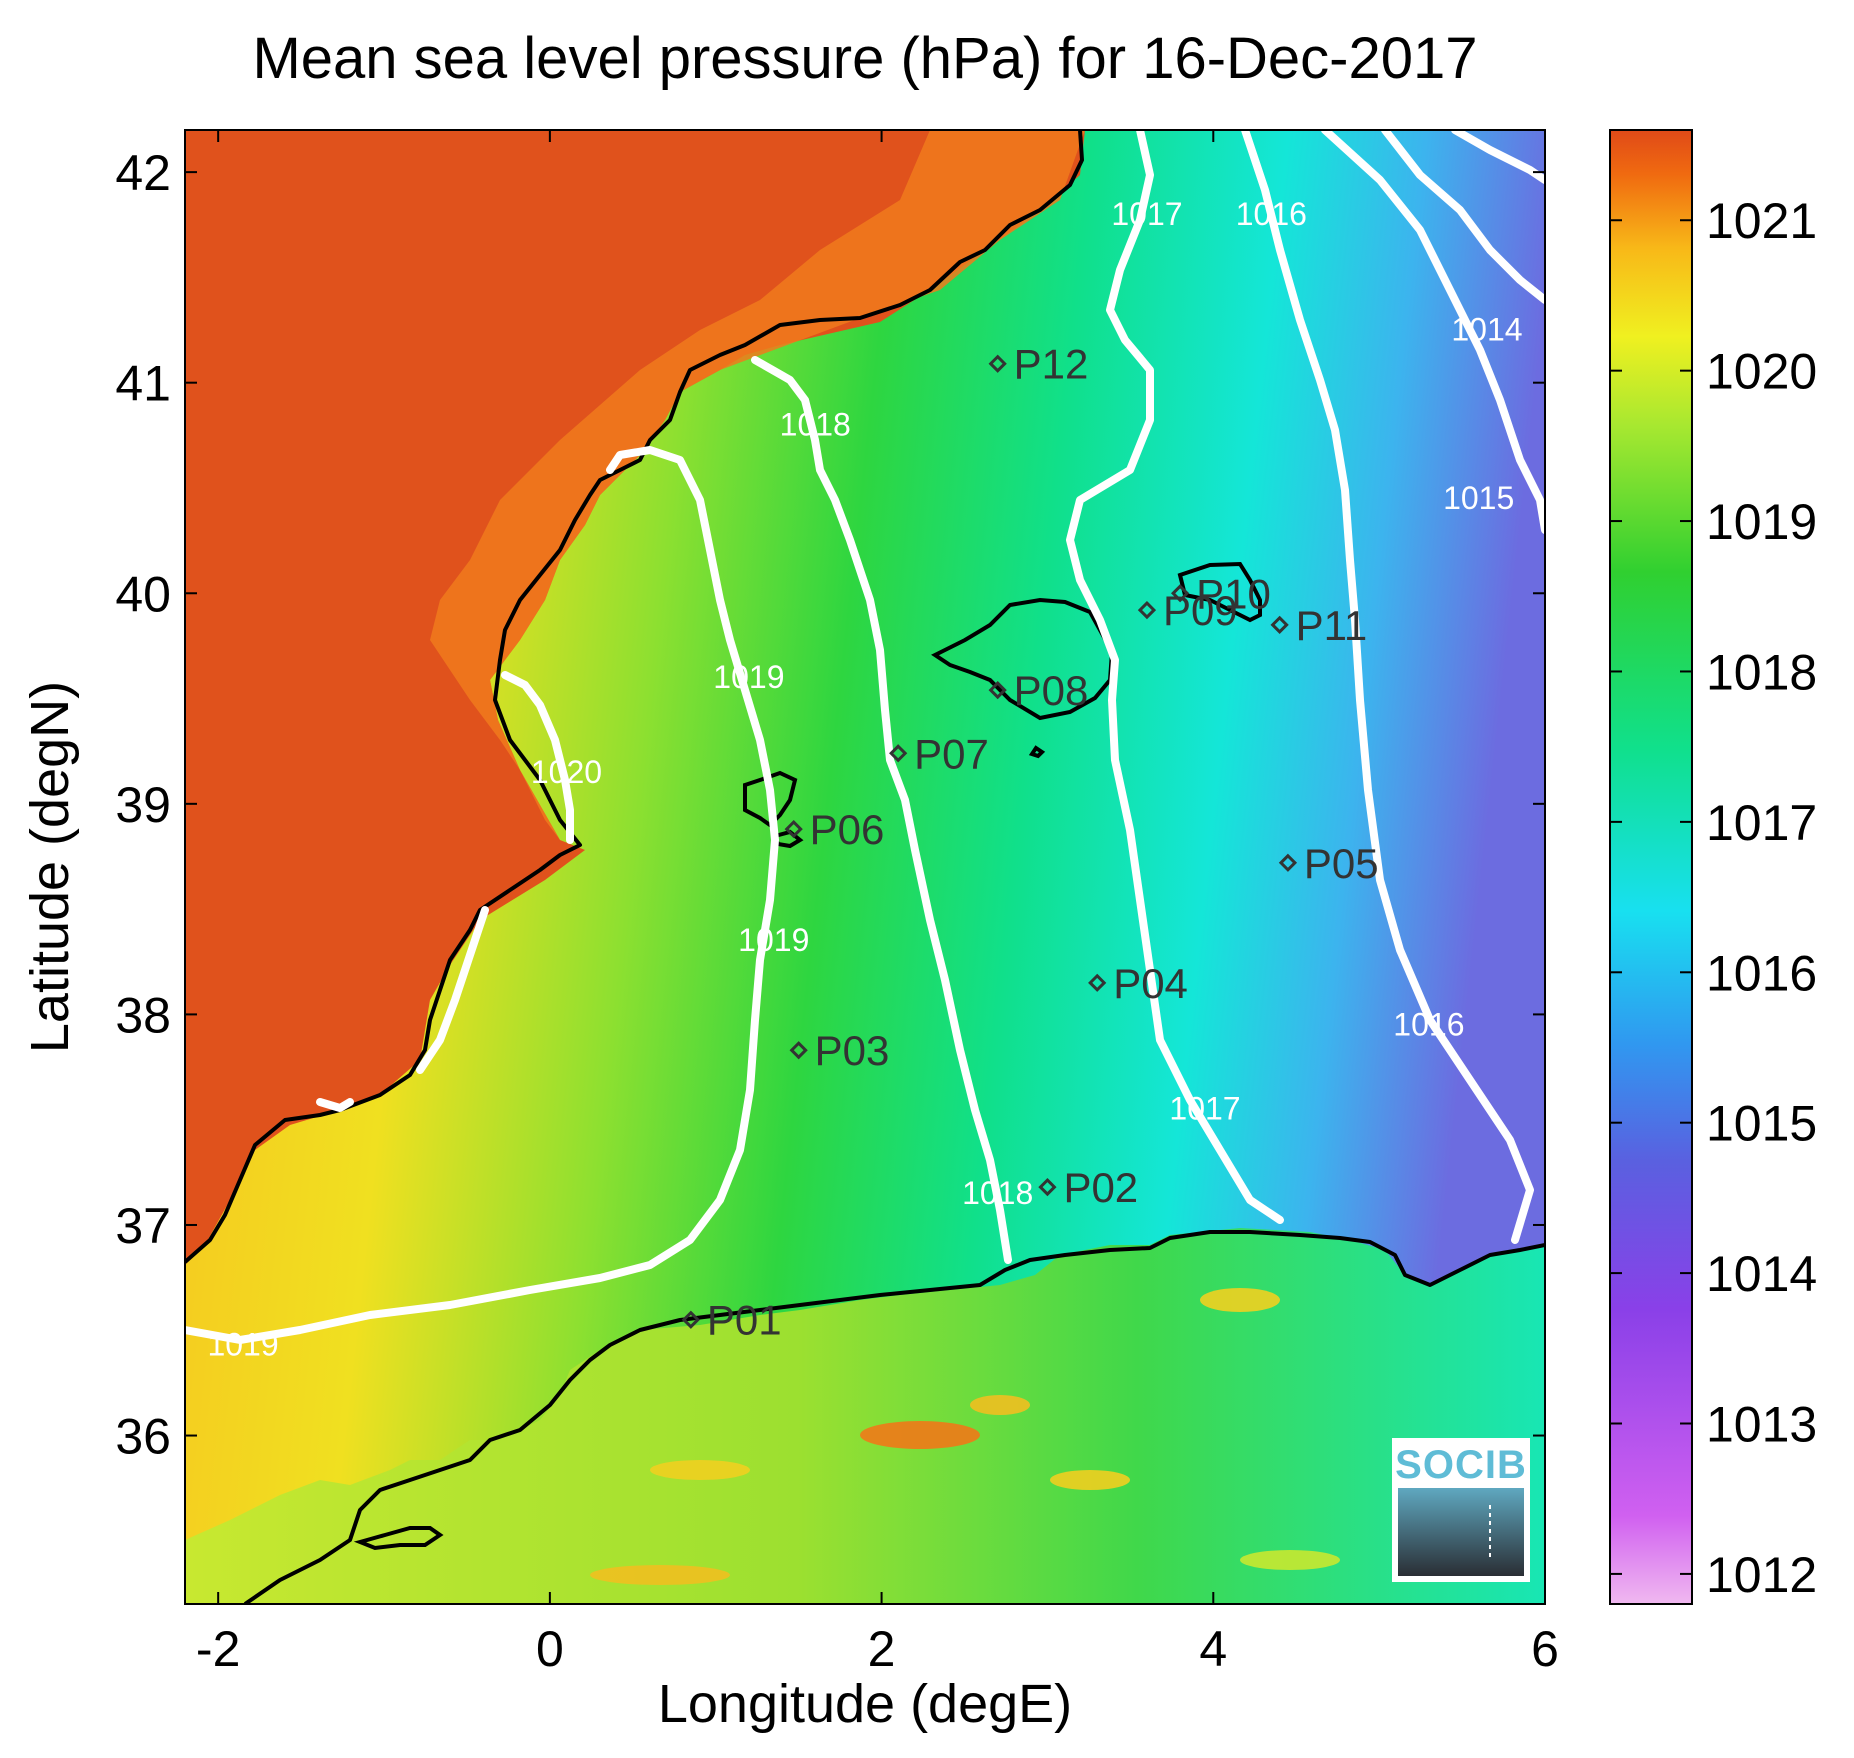 The width and height of the screenshot is (1854, 1758). Describe the element at coordinates (1761, 1575) in the screenshot. I see `colorbar-tick-label: 1012` at that location.